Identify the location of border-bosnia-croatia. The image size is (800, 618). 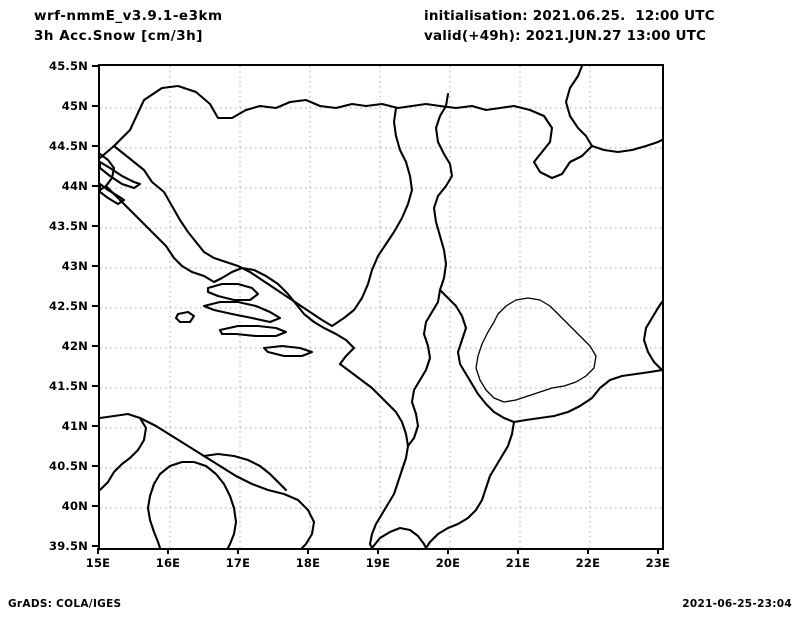
(372, 217).